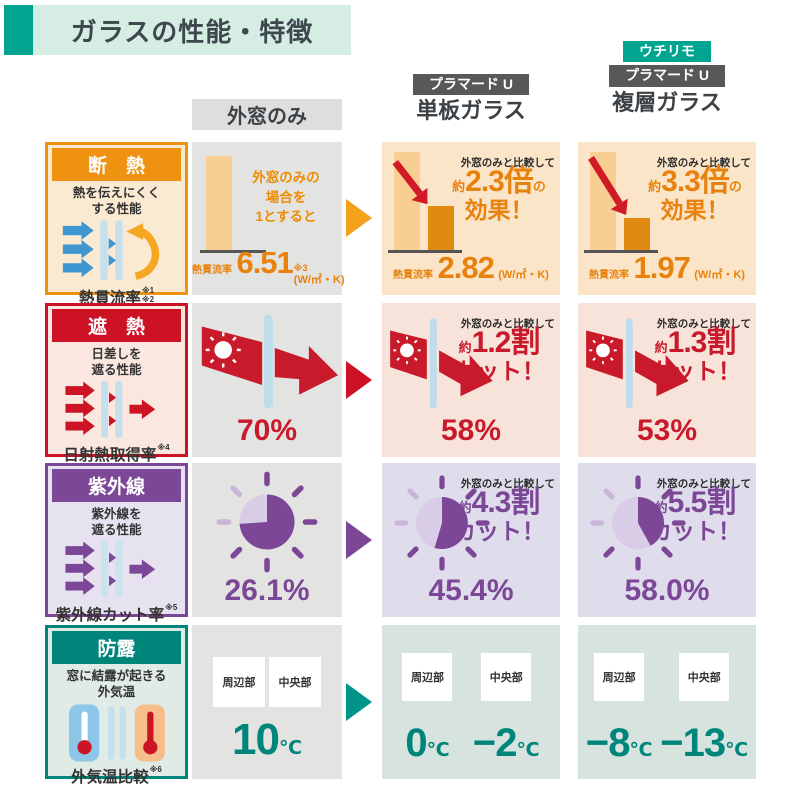 The image size is (800, 800). What do you see at coordinates (693, 743) in the screenshot?
I see `temperature-number: −13` at bounding box center [693, 743].